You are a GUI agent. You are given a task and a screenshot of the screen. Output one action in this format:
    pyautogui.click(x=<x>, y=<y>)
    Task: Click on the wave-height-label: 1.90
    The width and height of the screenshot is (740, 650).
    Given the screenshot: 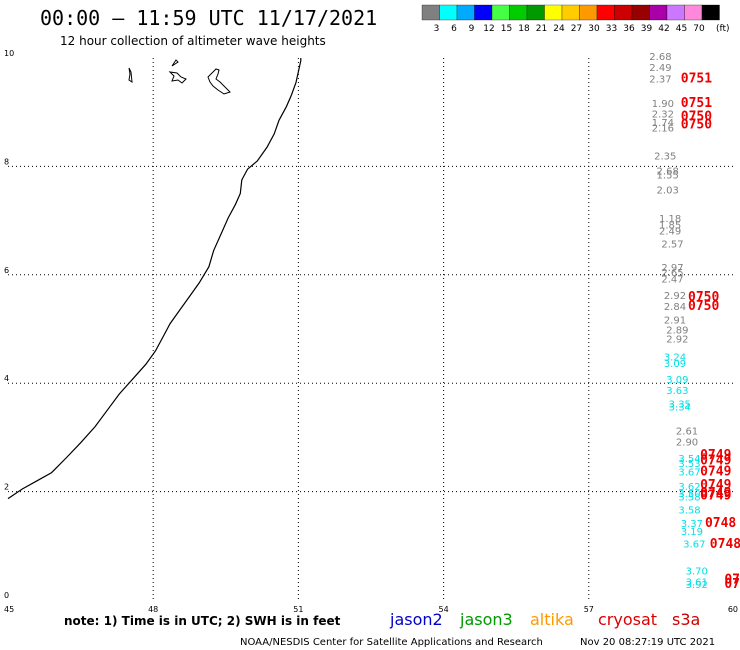 What is the action you would take?
    pyautogui.click(x=663, y=104)
    